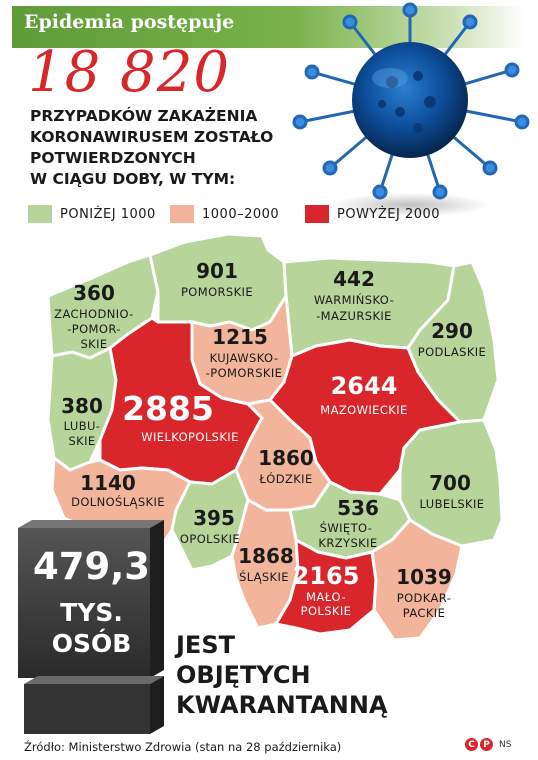 Image resolution: width=538 pixels, height=760 pixels. I want to click on region-name: POLSKIE, so click(326, 611).